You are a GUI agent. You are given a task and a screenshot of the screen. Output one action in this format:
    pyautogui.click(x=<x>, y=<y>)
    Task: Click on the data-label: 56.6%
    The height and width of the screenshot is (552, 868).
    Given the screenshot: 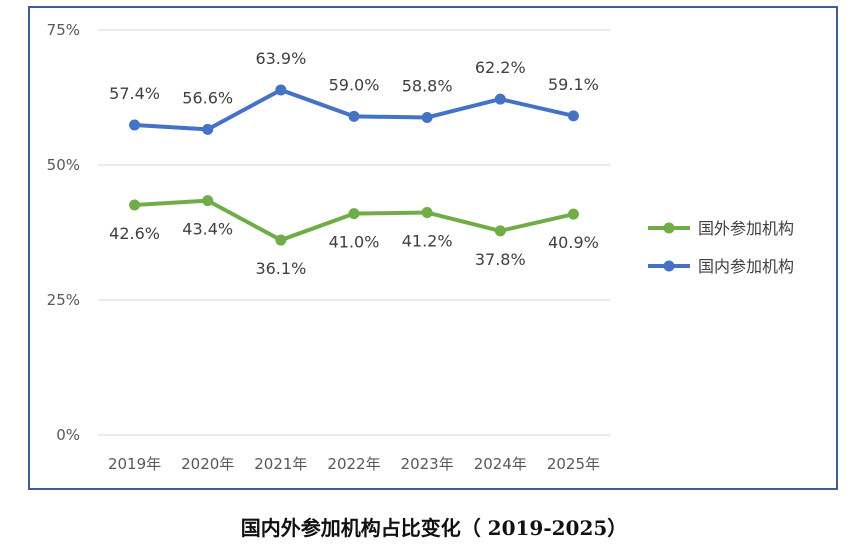 What is the action you would take?
    pyautogui.click(x=207, y=97)
    